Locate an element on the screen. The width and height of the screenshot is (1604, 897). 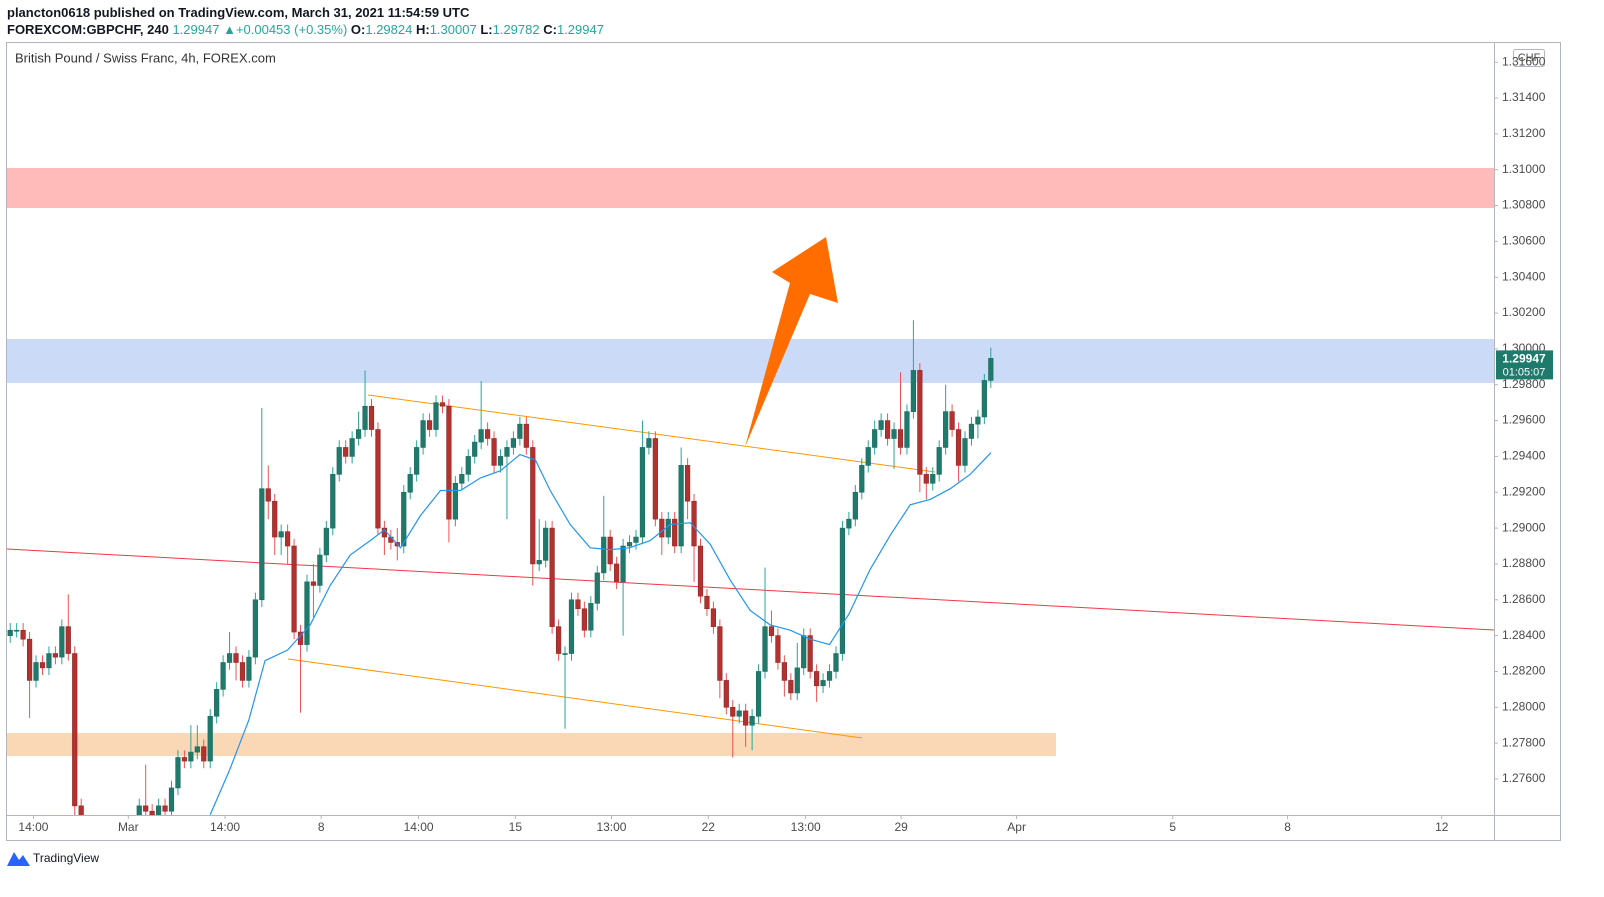
symbol: FOREXCOM:GBPCHF, 240 is located at coordinates (88, 29).